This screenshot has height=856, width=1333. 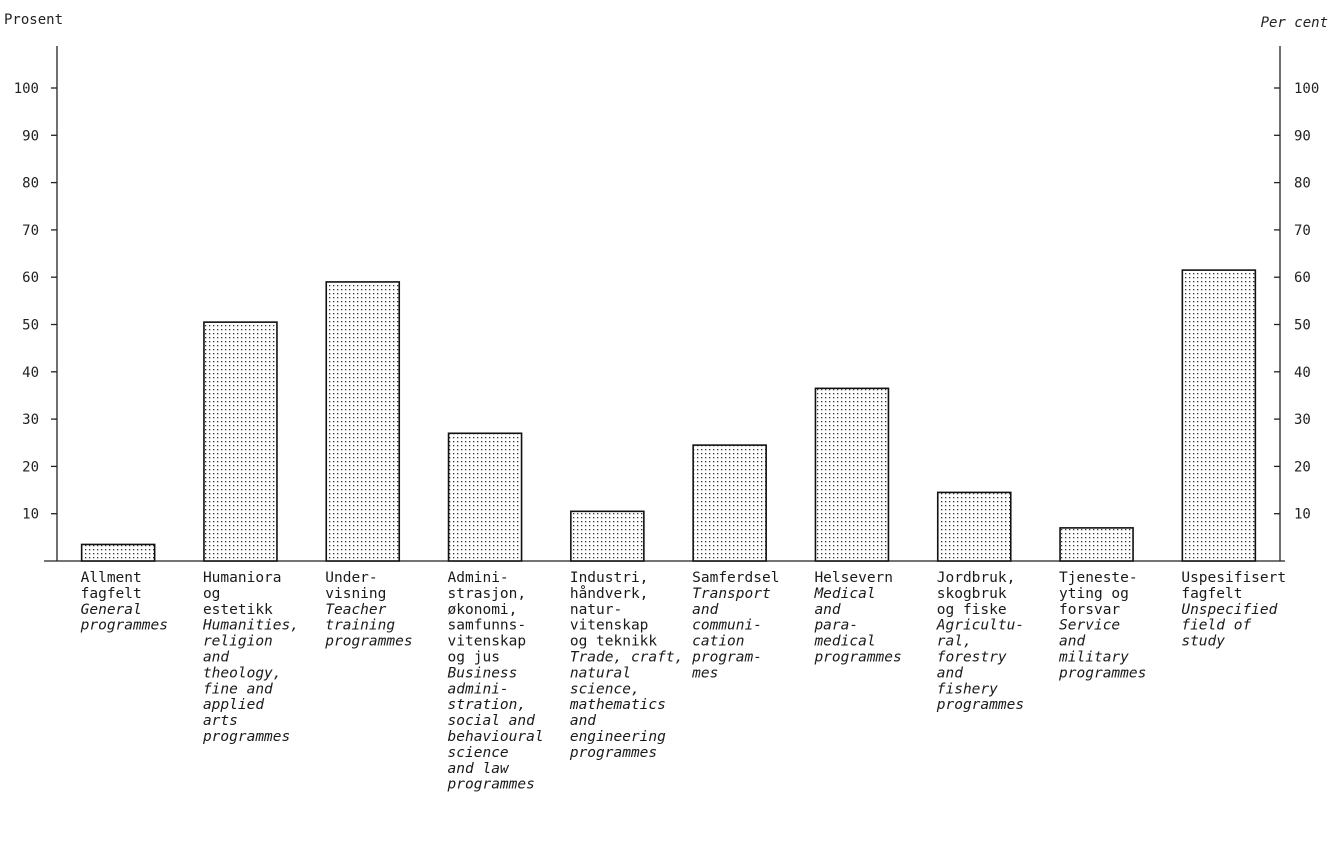 What do you see at coordinates (26, 89) in the screenshot?
I see `y-tick-label-left: 100` at bounding box center [26, 89].